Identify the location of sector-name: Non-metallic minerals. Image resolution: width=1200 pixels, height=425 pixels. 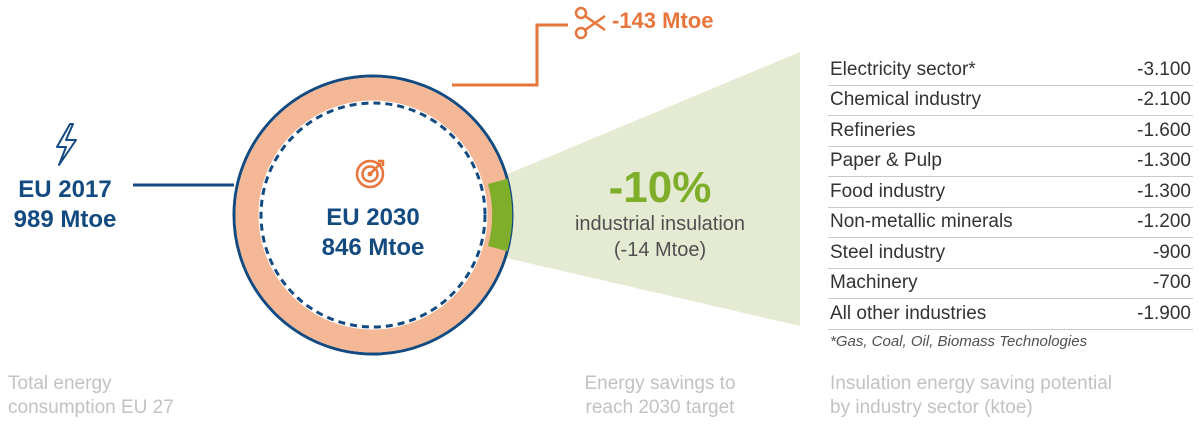
(967, 222).